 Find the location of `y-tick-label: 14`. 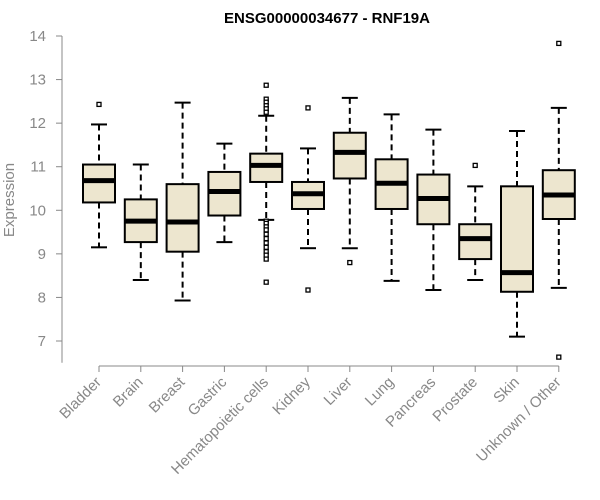

y-tick-label: 14 is located at coordinates (37, 36).